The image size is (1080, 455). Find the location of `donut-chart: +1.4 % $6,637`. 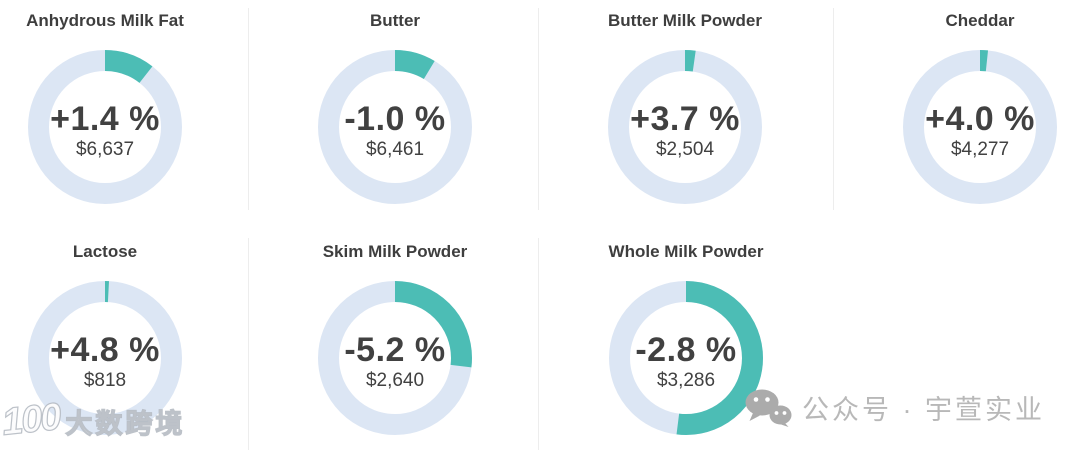

donut-chart: +1.4 % $6,637 is located at coordinates (105, 127).